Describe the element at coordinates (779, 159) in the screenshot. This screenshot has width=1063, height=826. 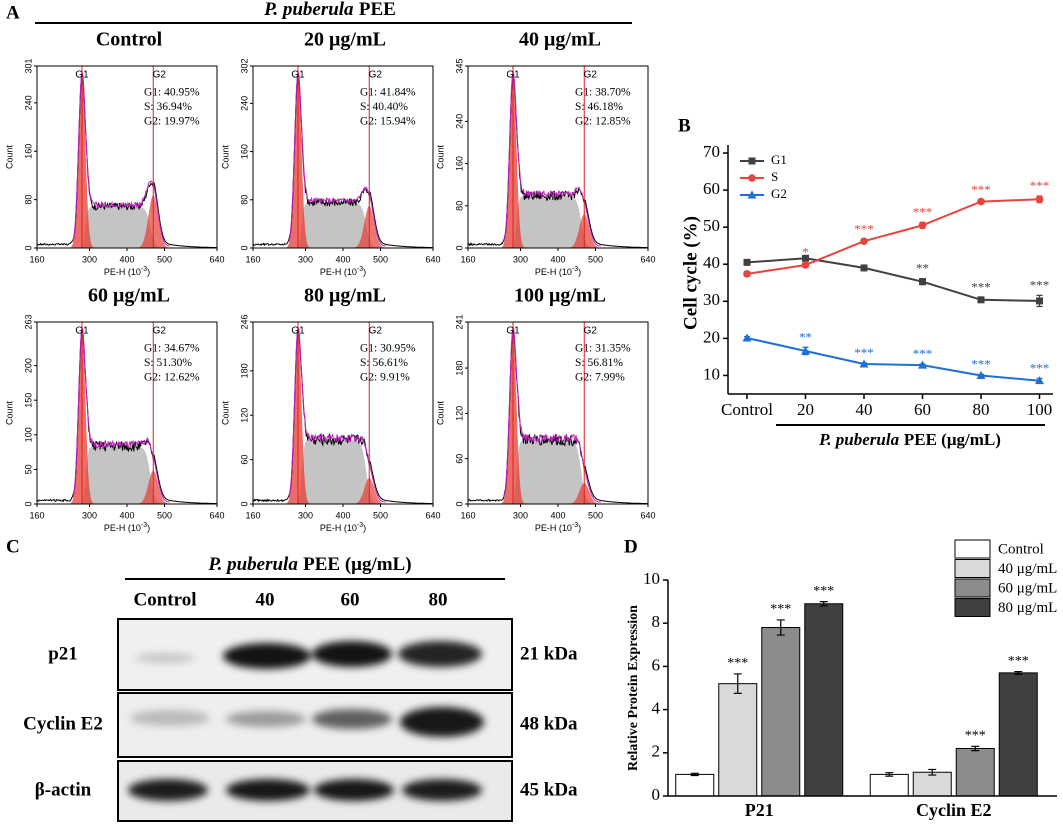
I see `legend-label: G1` at that location.